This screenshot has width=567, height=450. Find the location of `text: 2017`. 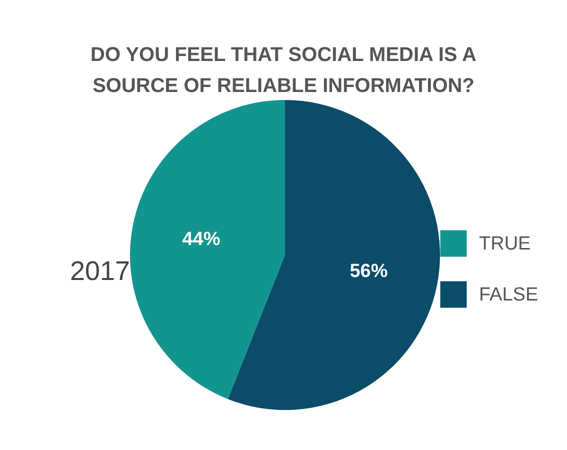

text: 2017 is located at coordinates (100, 271).